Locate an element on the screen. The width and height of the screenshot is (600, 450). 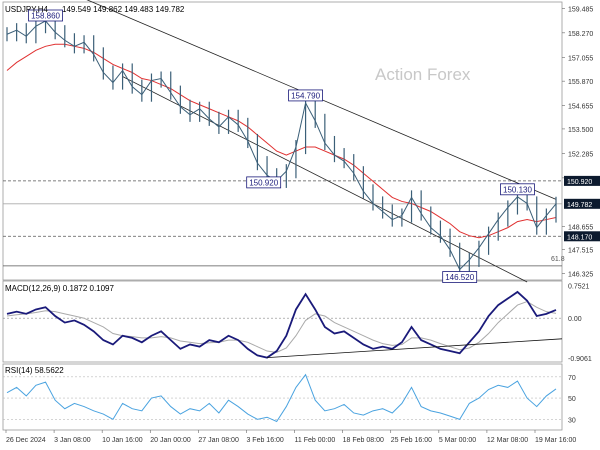
rsi-panel is located at coordinates (282, 398).